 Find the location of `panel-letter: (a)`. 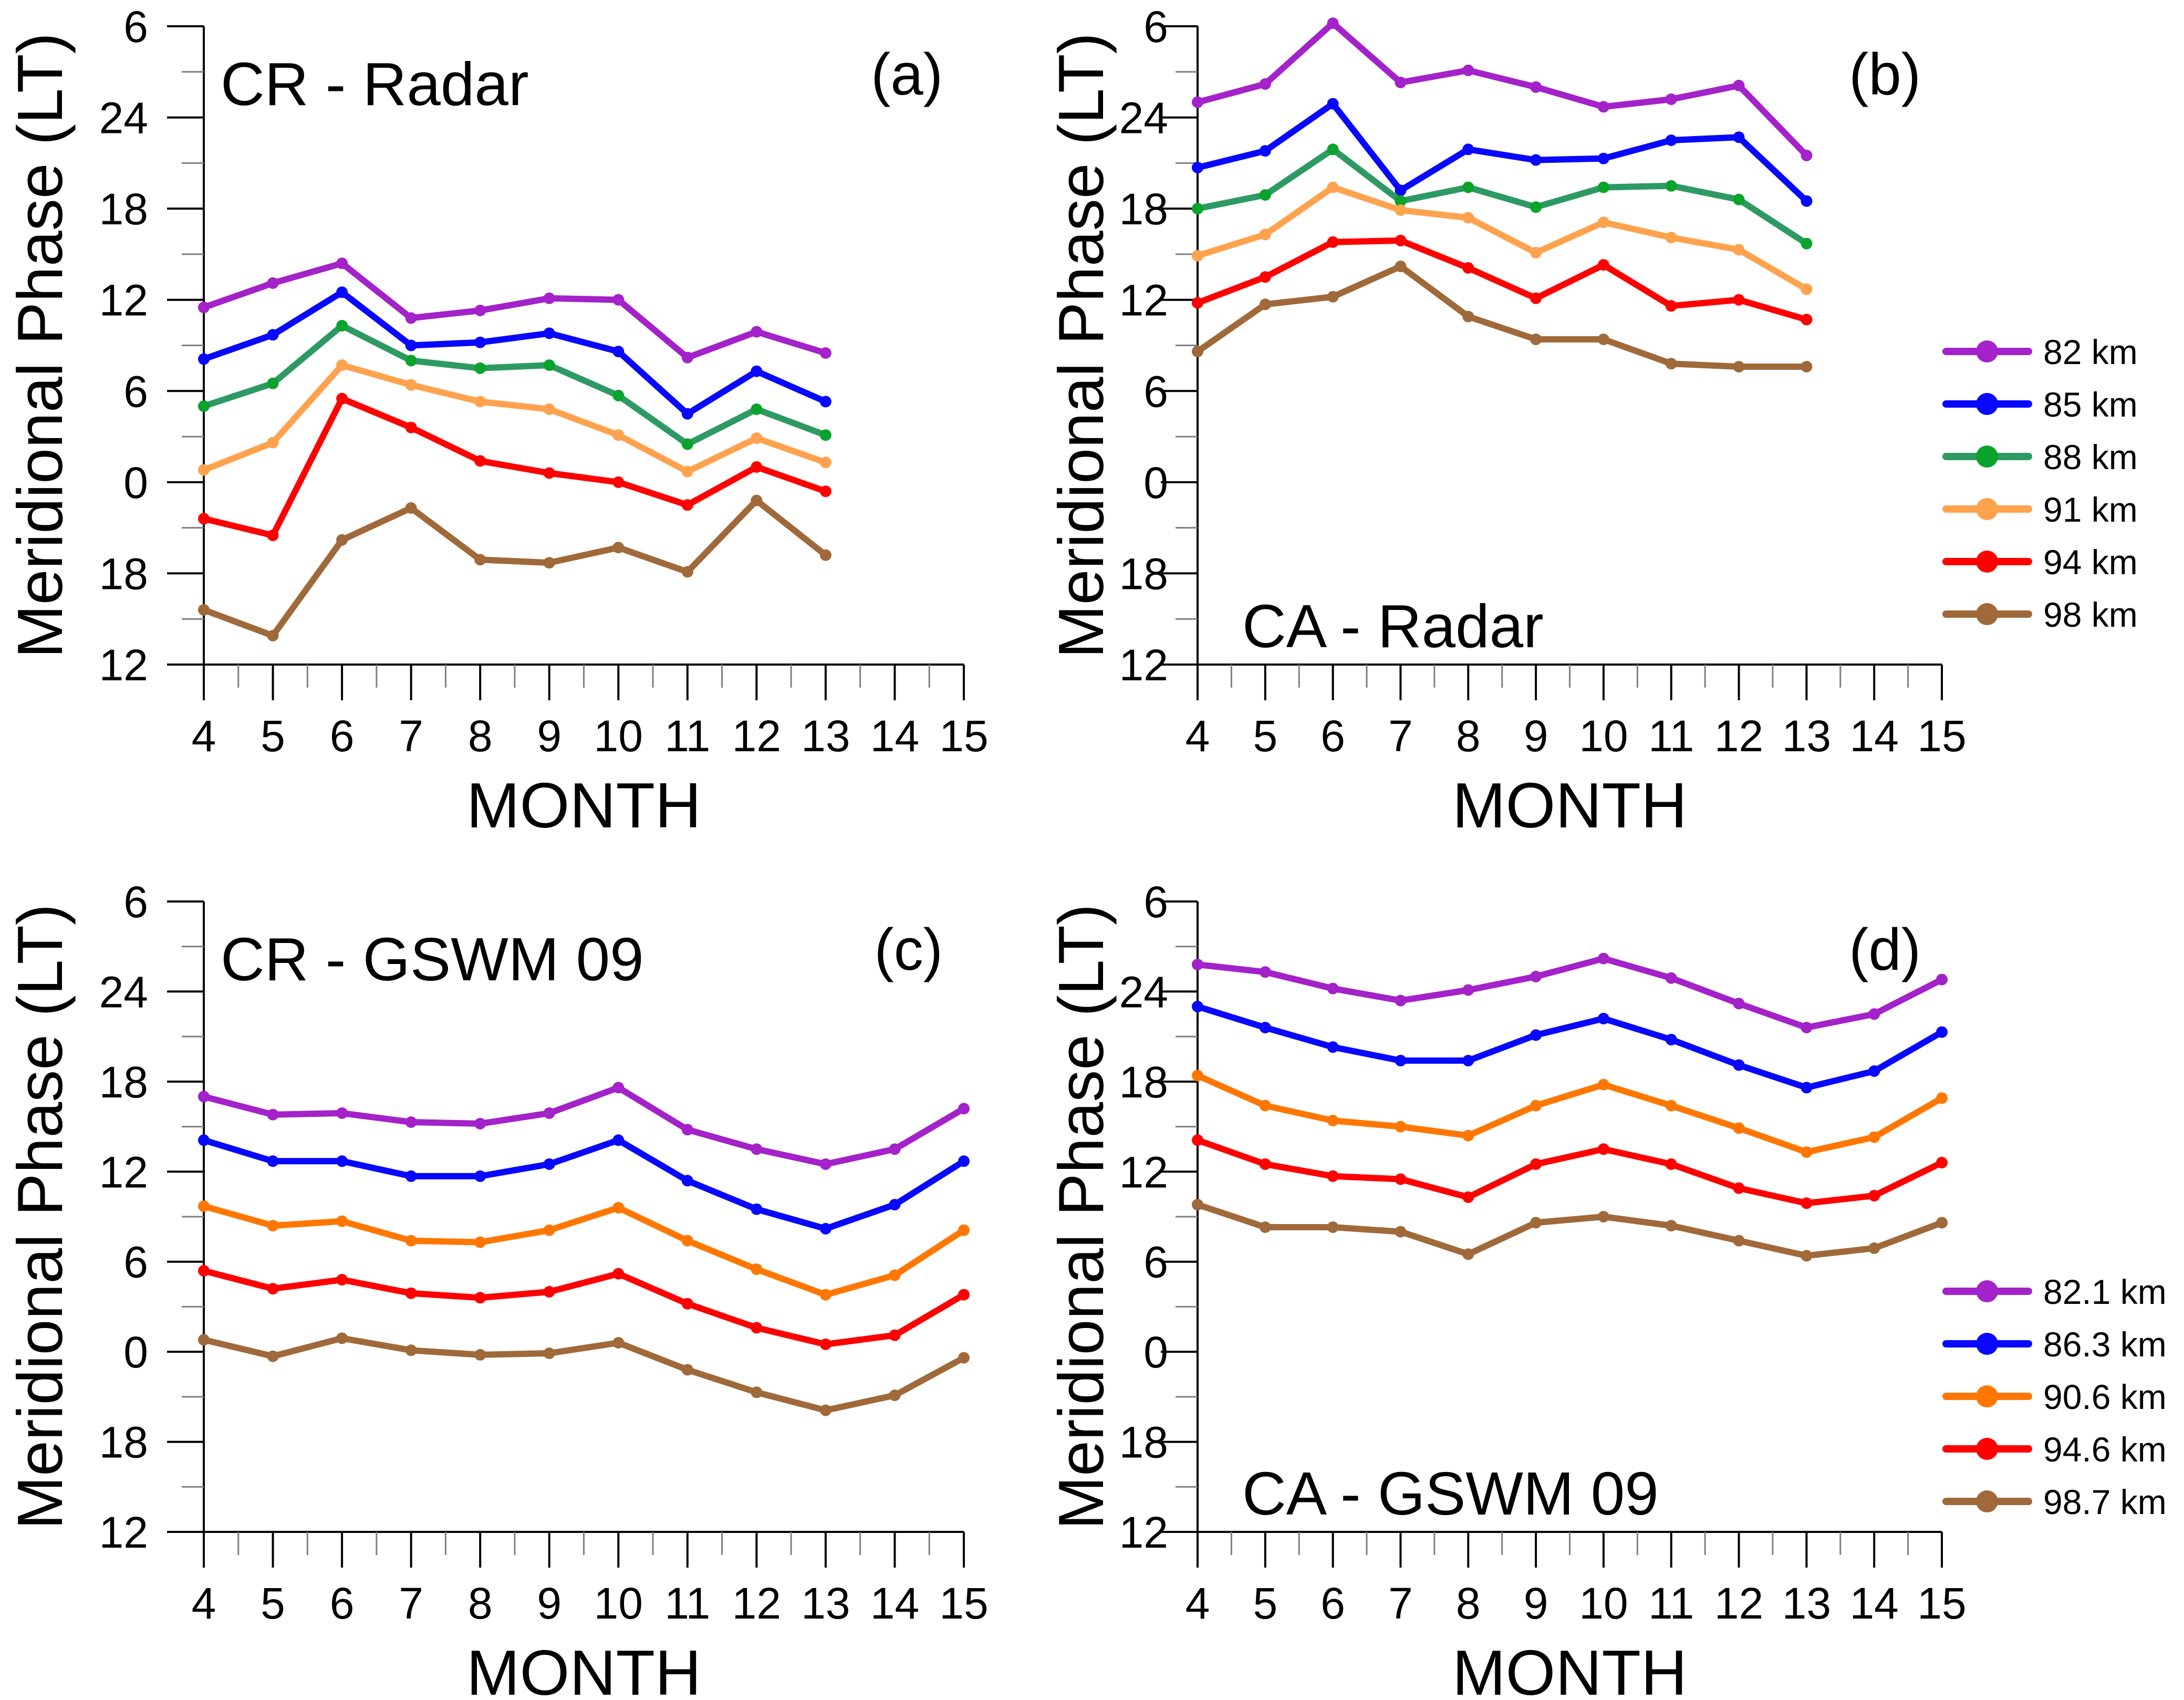

panel-letter: (a) is located at coordinates (907, 74).